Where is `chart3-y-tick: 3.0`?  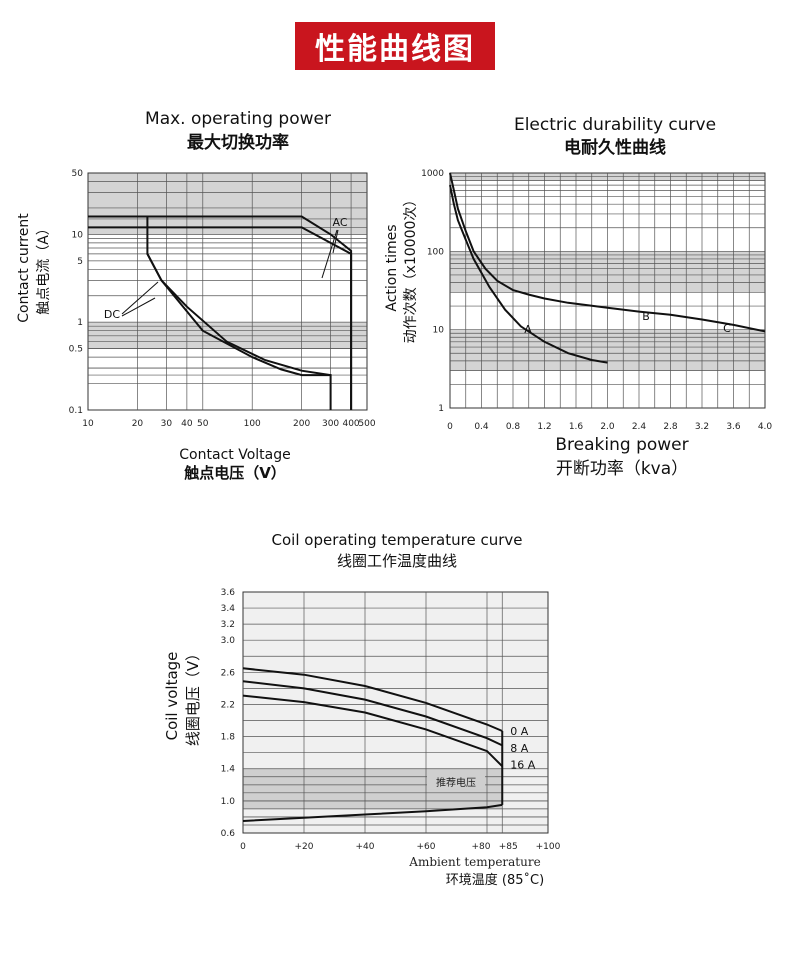 chart3-y-tick: 3.0 is located at coordinates (228, 641).